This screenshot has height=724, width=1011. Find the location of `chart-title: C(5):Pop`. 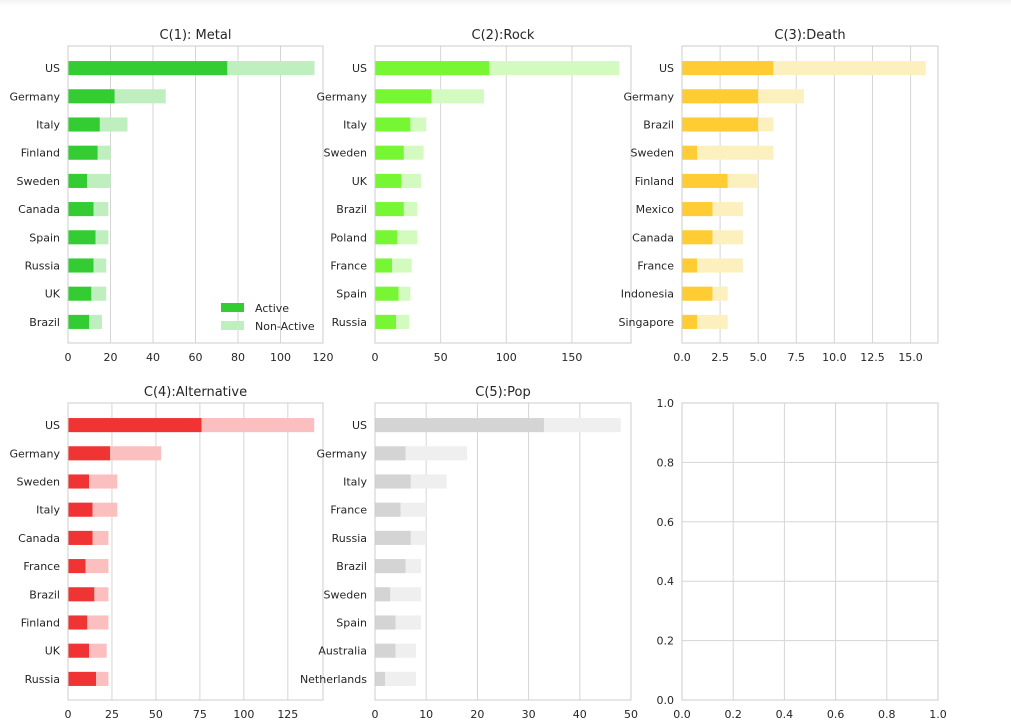

chart-title: C(5):Pop is located at coordinates (502, 392).